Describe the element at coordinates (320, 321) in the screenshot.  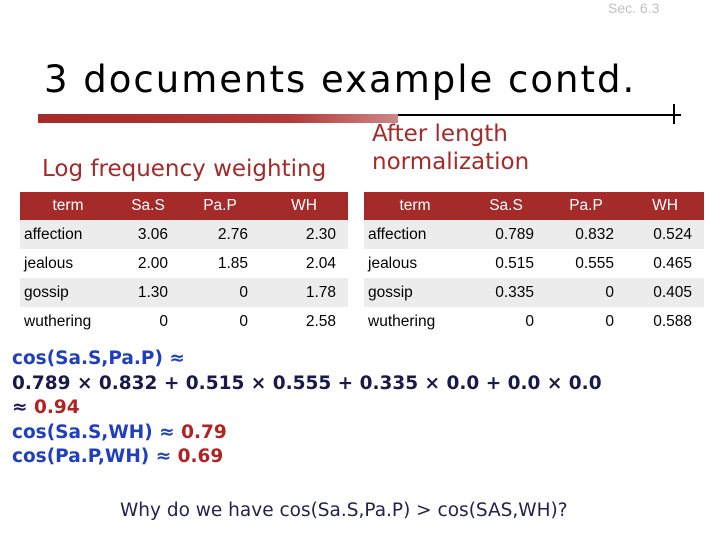
I see `cell-value: 2.58` at that location.